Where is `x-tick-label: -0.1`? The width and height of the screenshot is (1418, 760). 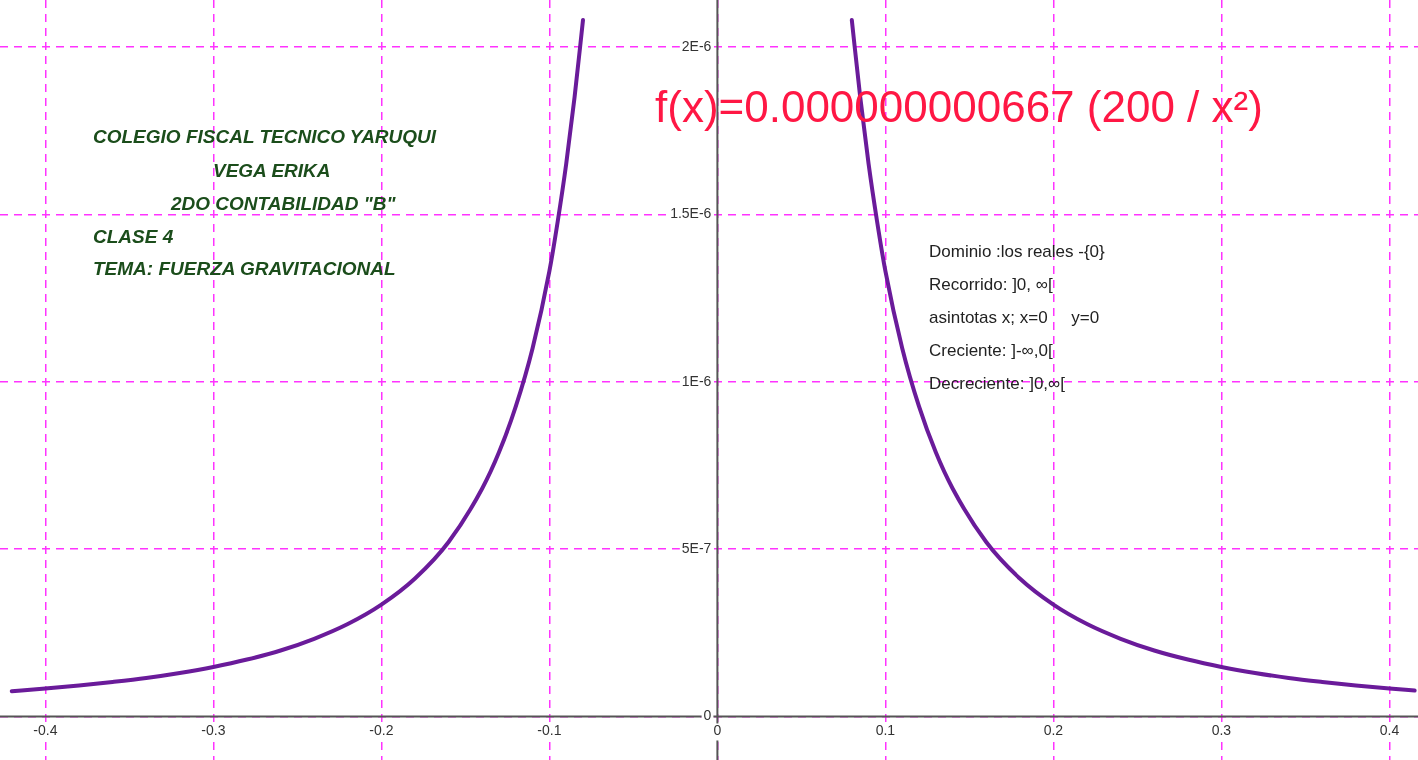 x-tick-label: -0.1 is located at coordinates (549, 730).